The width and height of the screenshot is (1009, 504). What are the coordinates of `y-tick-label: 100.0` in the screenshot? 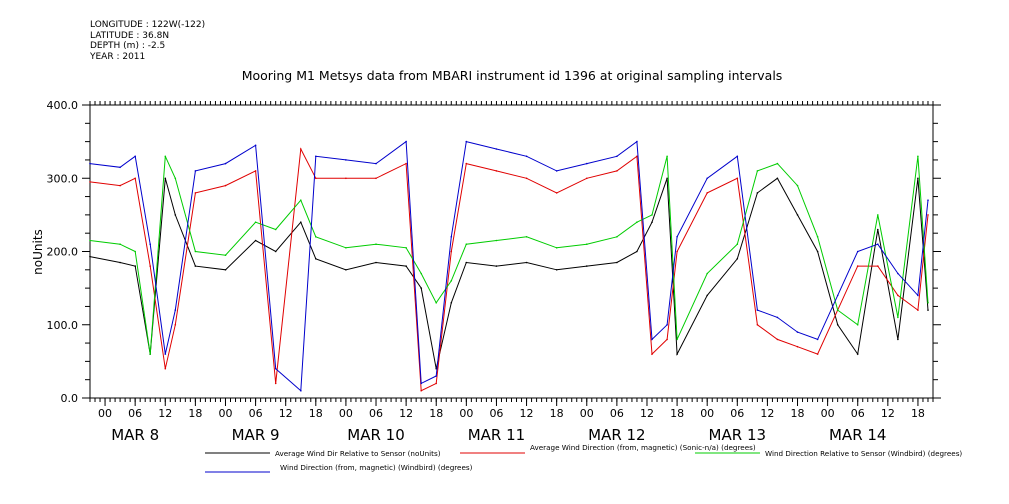 It's located at (63, 325).